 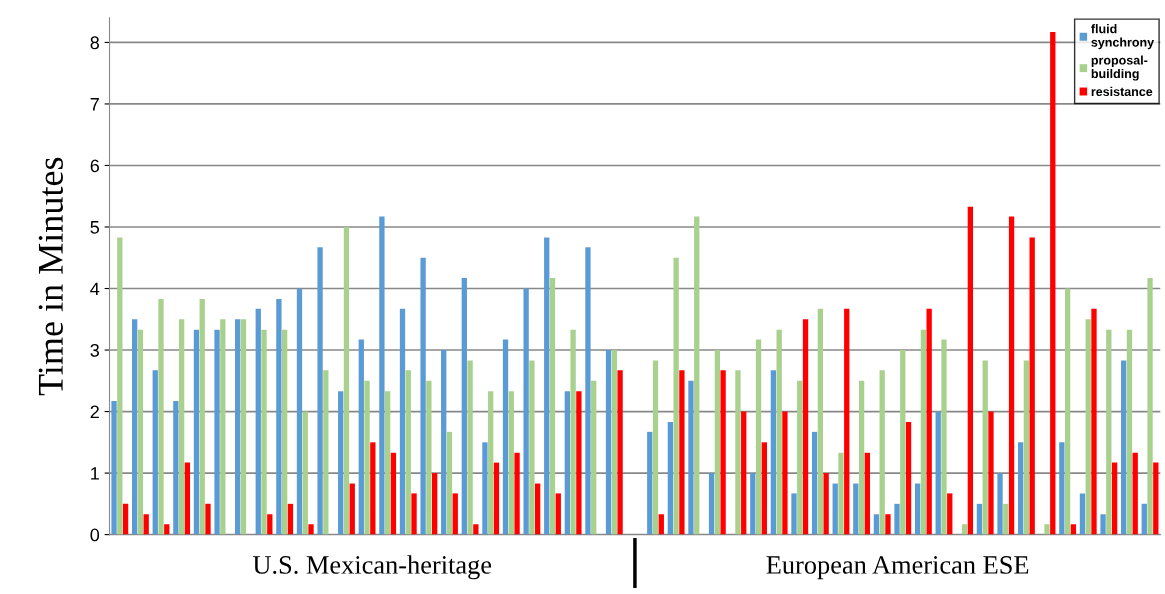 I want to click on y-axis-title: Time in Minutes, so click(x=50, y=276).